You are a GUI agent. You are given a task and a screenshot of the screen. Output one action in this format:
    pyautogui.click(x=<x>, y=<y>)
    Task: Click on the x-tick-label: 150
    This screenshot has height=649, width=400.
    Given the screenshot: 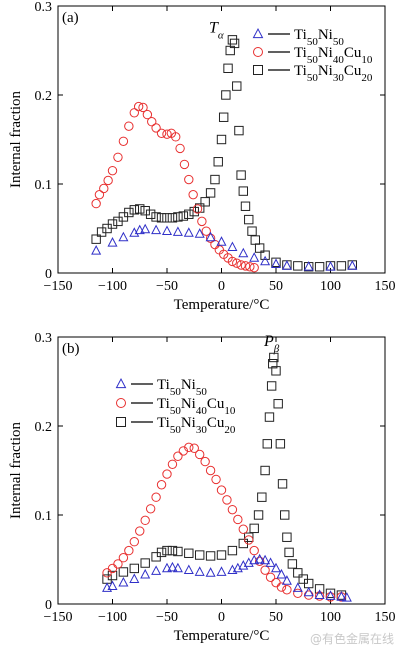 What is the action you would take?
    pyautogui.click(x=385, y=617)
    